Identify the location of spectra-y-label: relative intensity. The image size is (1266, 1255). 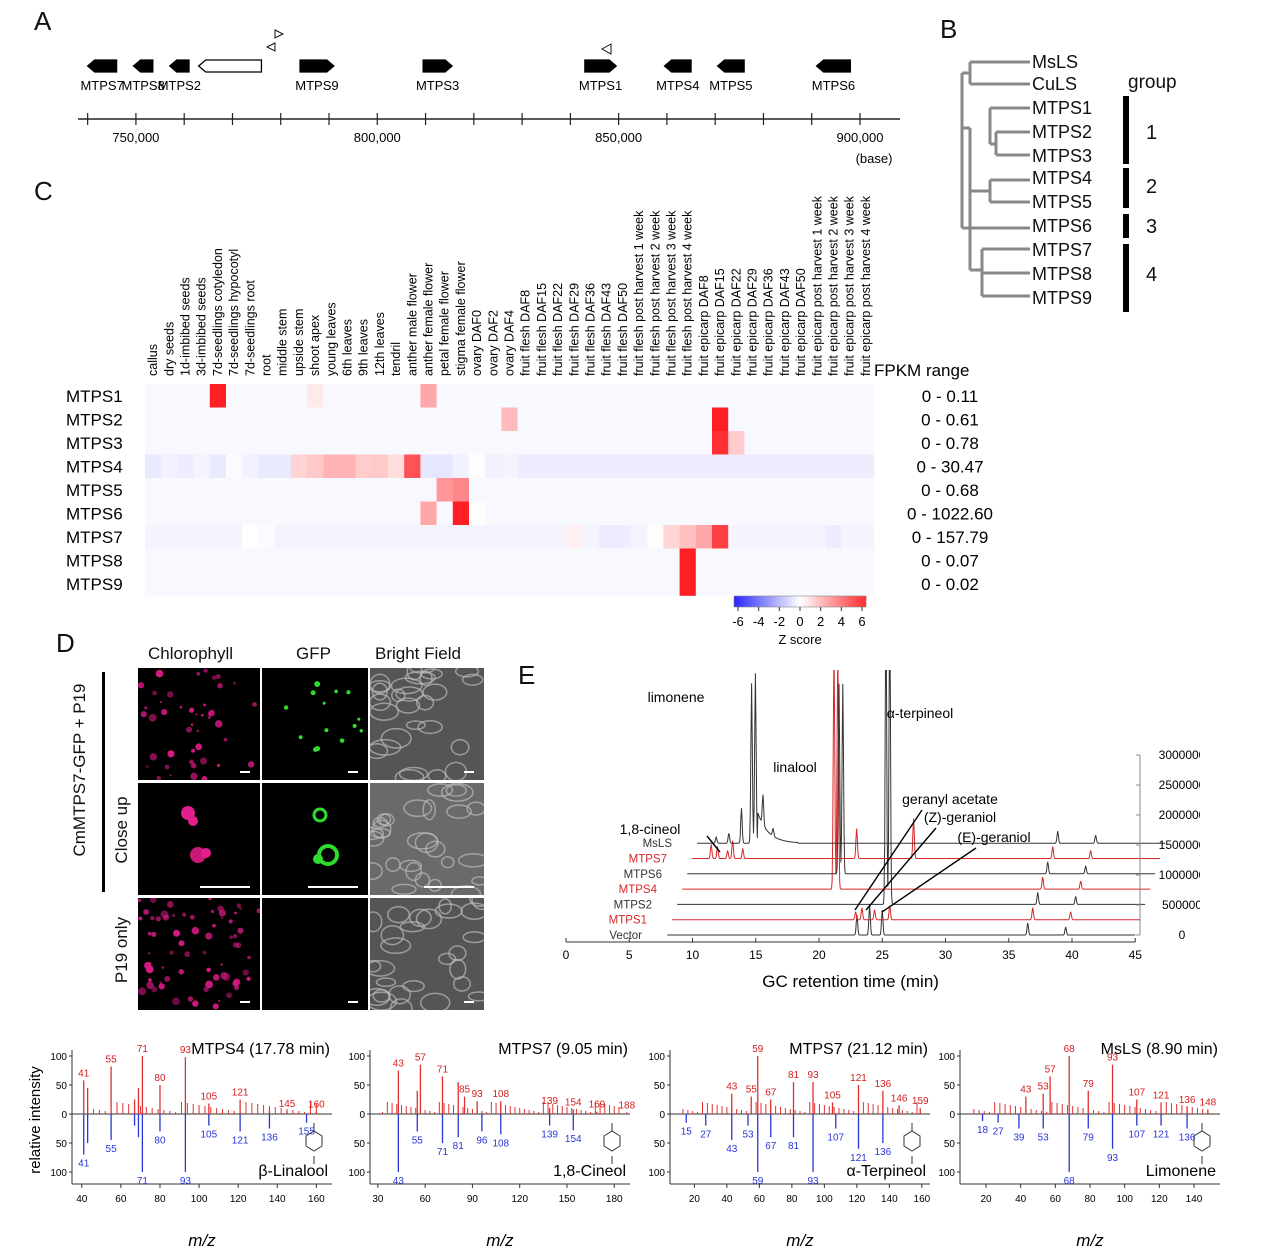
(35, 1120).